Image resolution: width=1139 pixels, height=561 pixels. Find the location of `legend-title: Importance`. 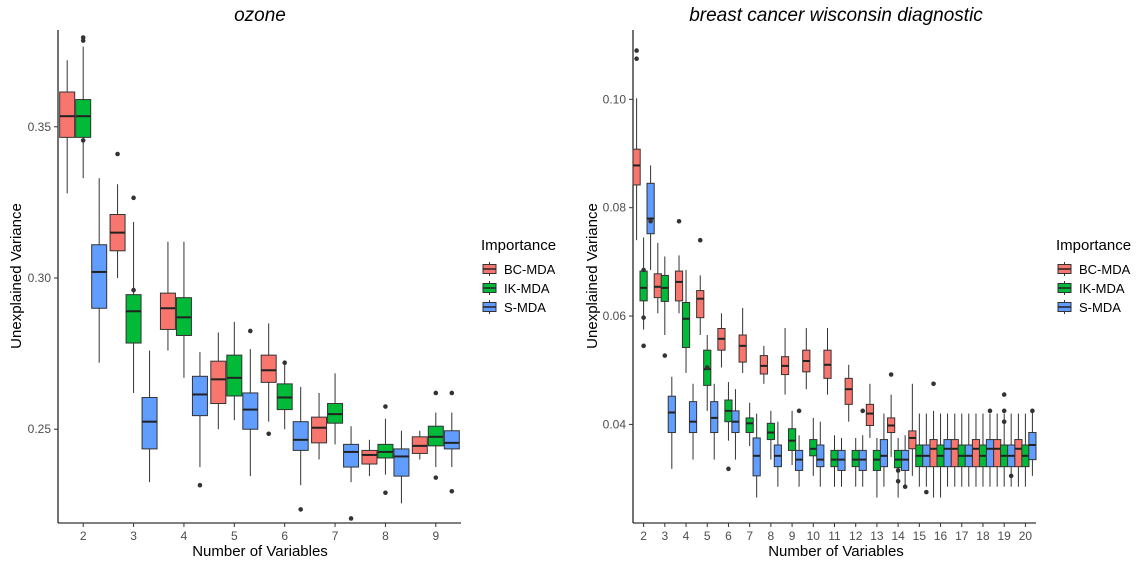

legend-title: Importance is located at coordinates (518, 245).